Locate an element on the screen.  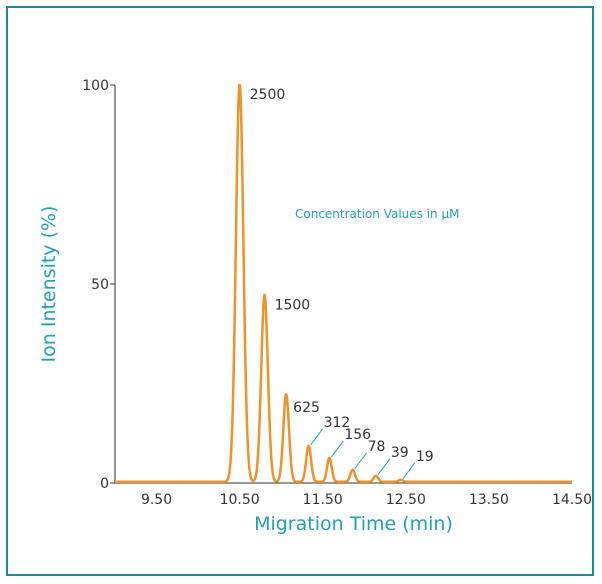
concentration-annotation: Concentration Values in µM is located at coordinates (377, 214).